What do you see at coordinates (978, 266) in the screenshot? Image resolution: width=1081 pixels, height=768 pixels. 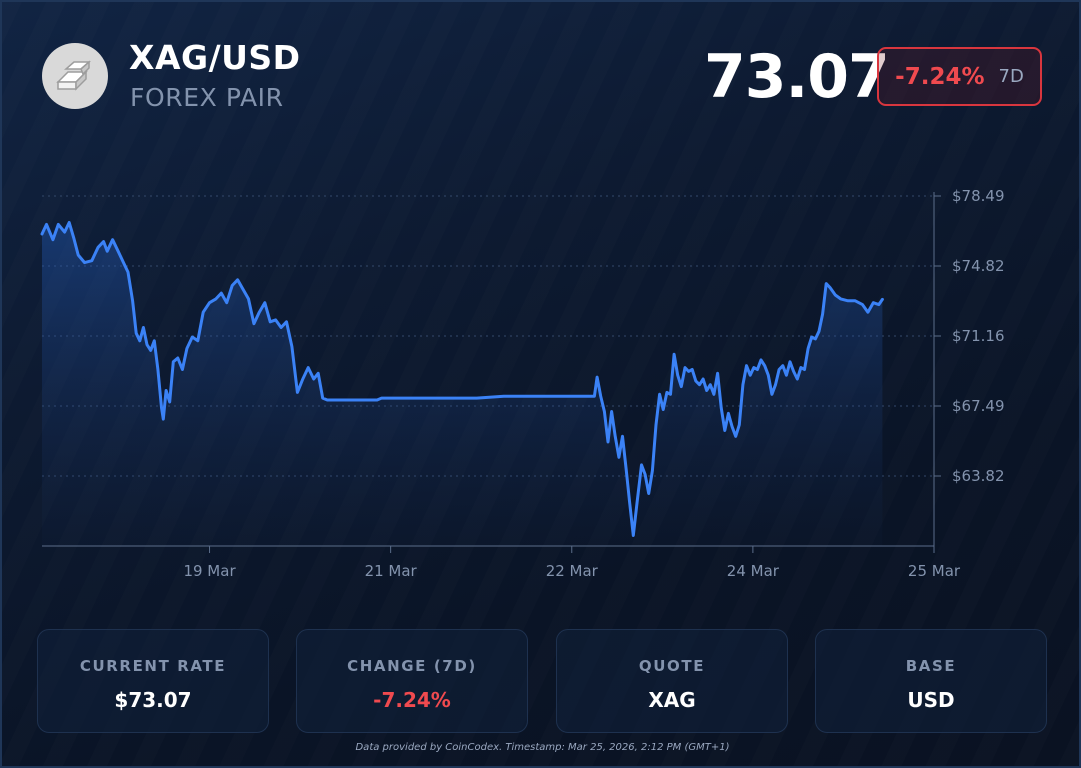 I see `y-tick-label: $74.82` at bounding box center [978, 266].